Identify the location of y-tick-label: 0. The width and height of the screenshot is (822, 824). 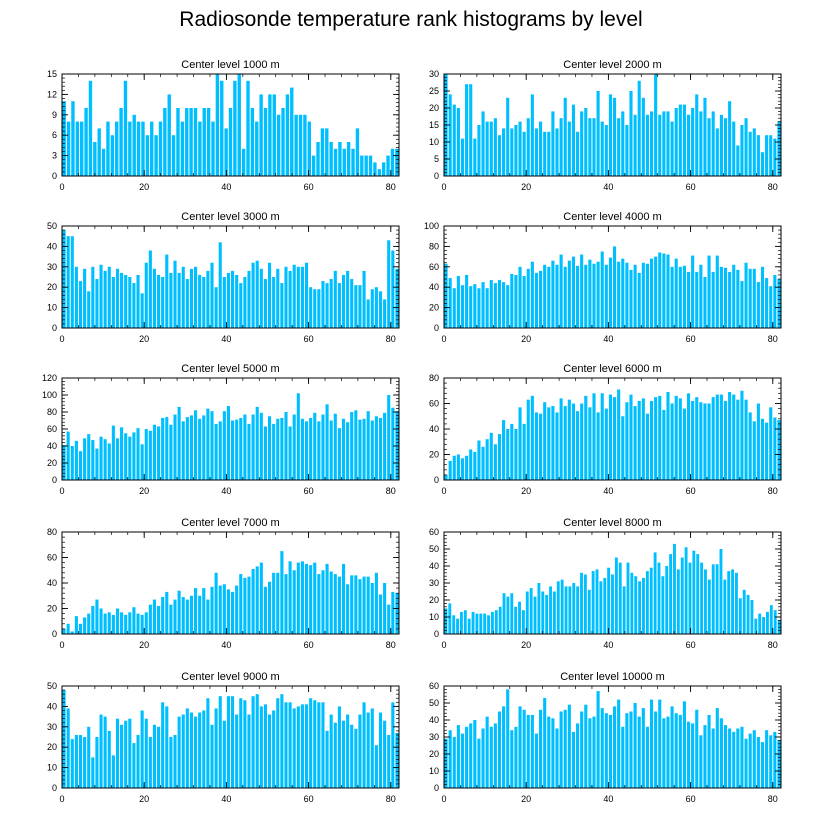
(436, 328).